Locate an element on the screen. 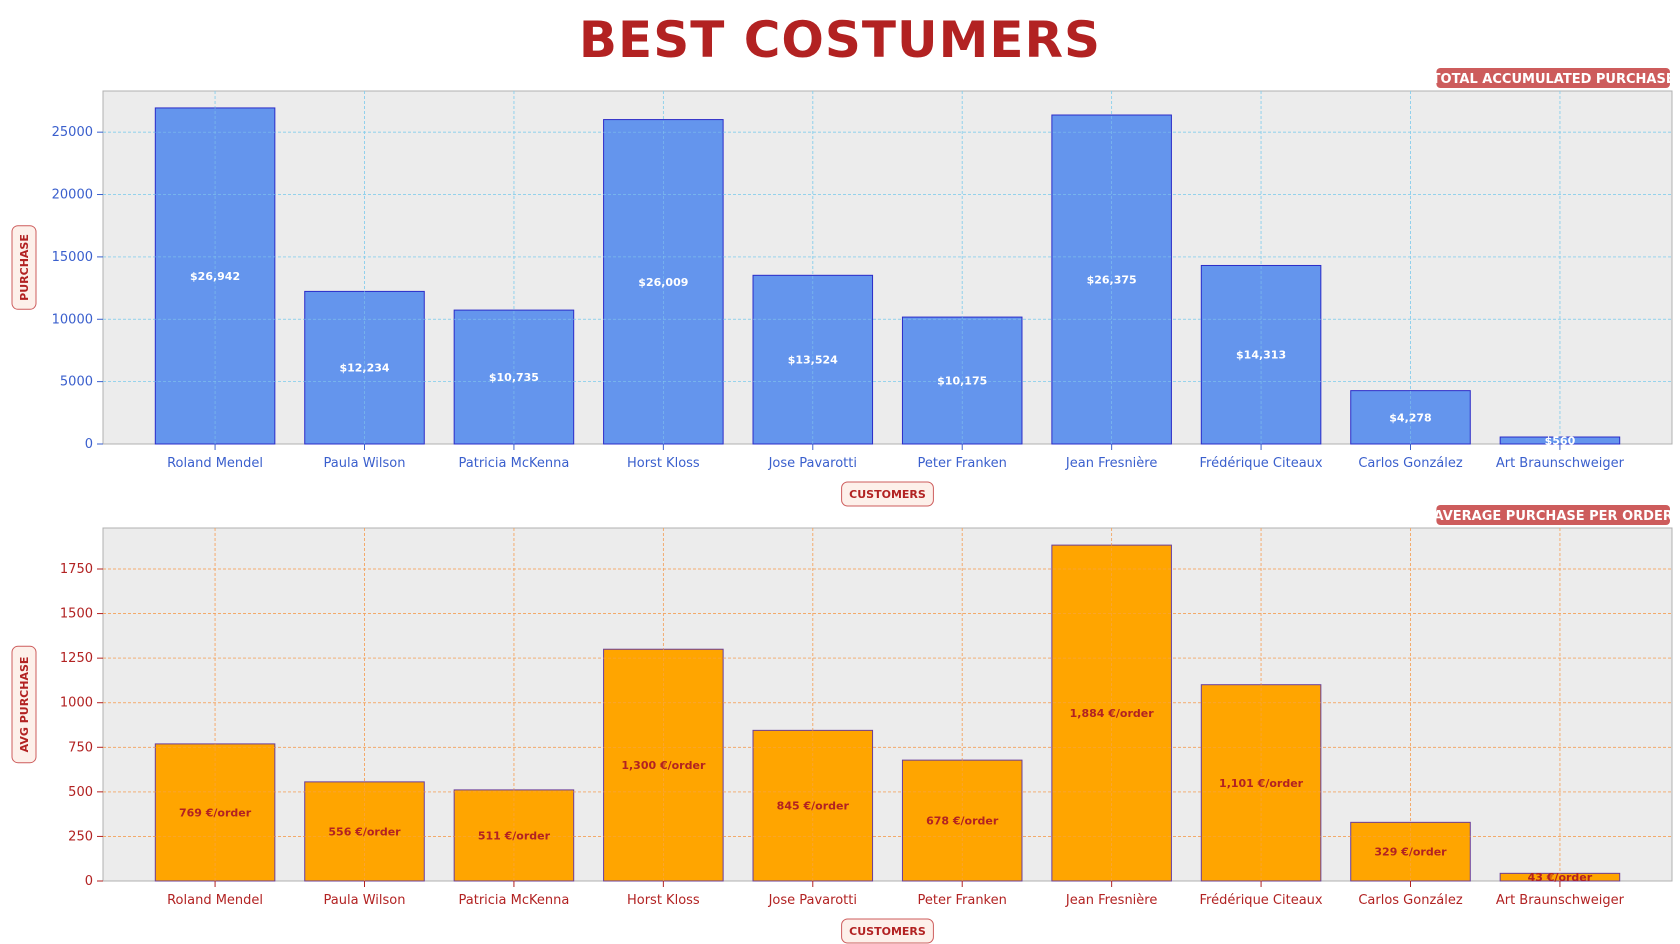  panel-badge-text: AVERAGE PURCHASE PER ORDER is located at coordinates (1553, 516).